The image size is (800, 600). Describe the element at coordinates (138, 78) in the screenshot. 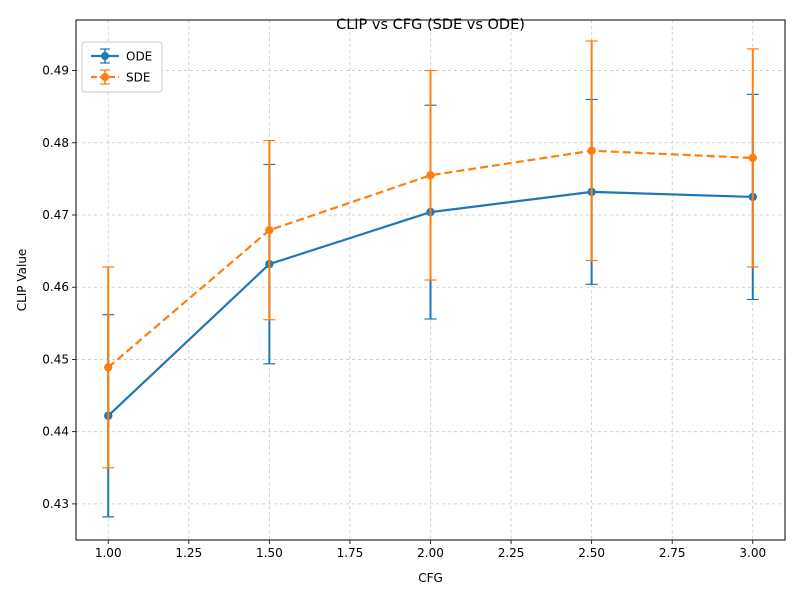

I see `legend-sde-label: SDE` at that location.